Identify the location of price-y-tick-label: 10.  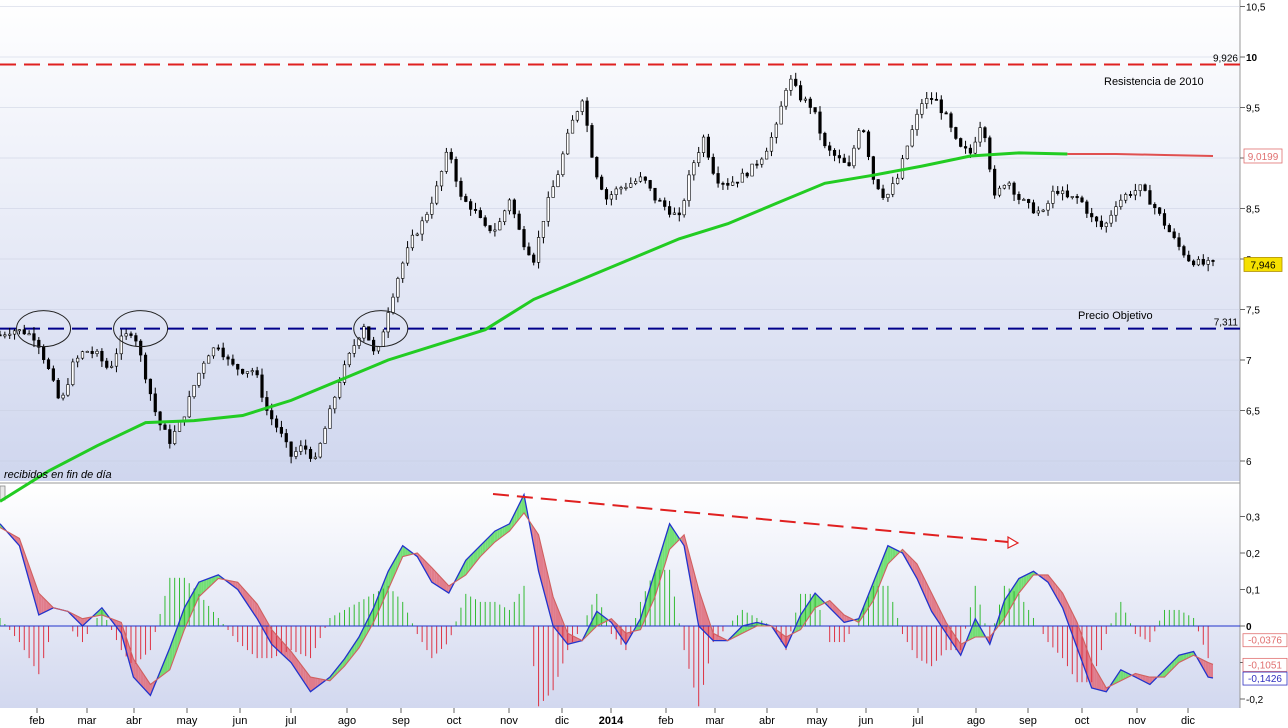
(1252, 58).